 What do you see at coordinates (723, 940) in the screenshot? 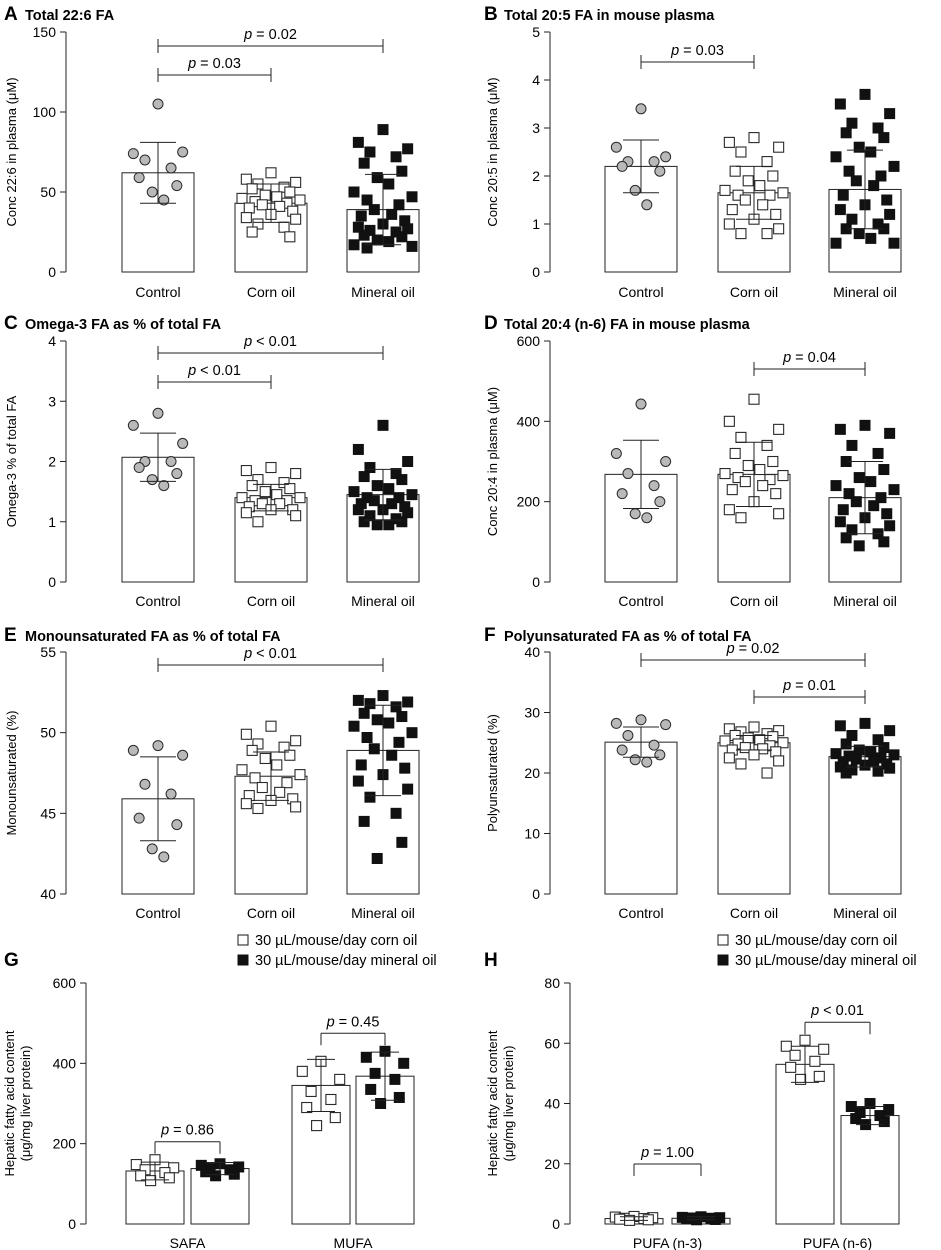
I see `legend-open-square-icon` at bounding box center [723, 940].